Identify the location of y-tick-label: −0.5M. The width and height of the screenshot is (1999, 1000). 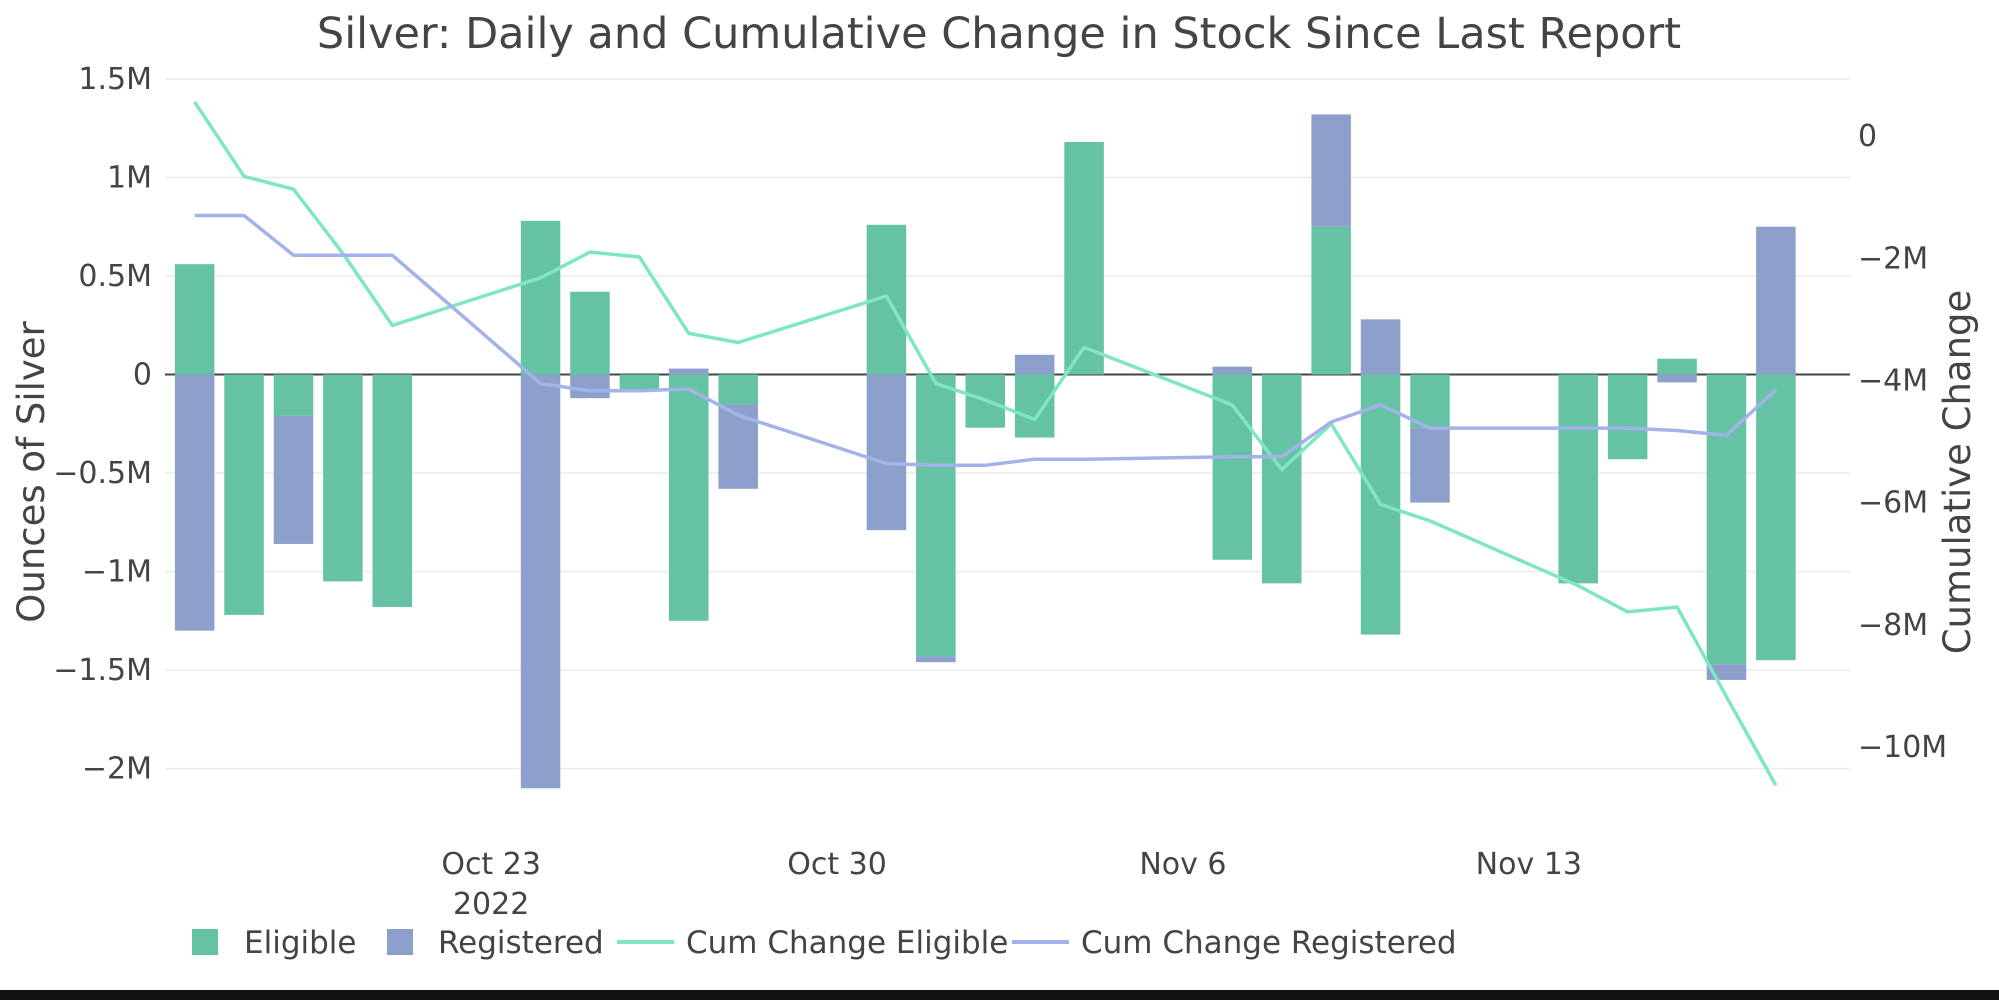
(102, 473).